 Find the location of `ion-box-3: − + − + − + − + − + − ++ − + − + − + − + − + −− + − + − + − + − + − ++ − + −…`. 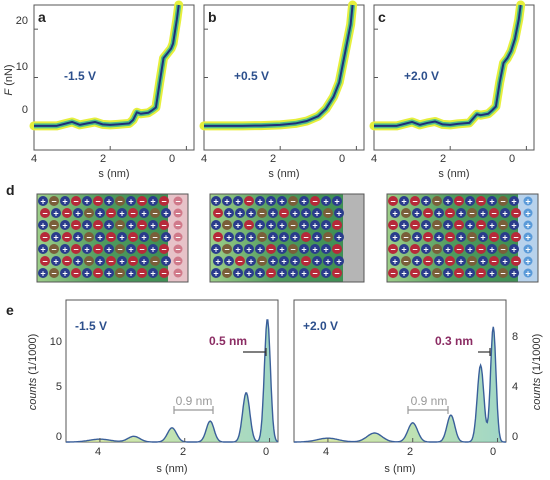

ion-box-3: − + − + − + − + − + − ++ − + − + − + − + − + −− + − + − + − + − + − ++ − + −… is located at coordinates (462, 238).